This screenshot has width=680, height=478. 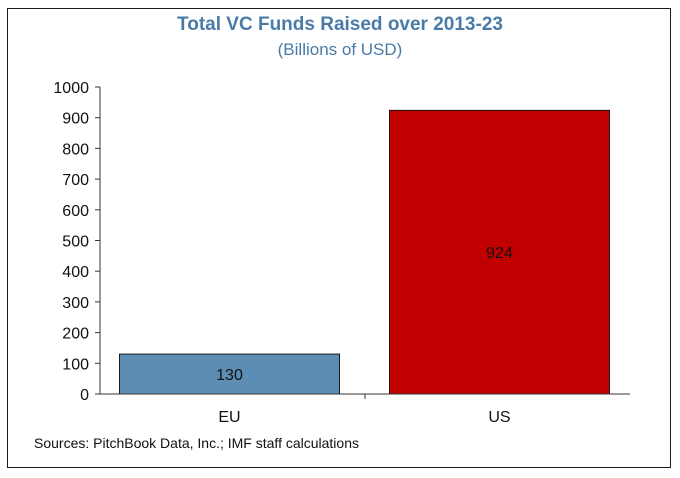 I want to click on y-tick-label: 0, so click(x=84, y=395).